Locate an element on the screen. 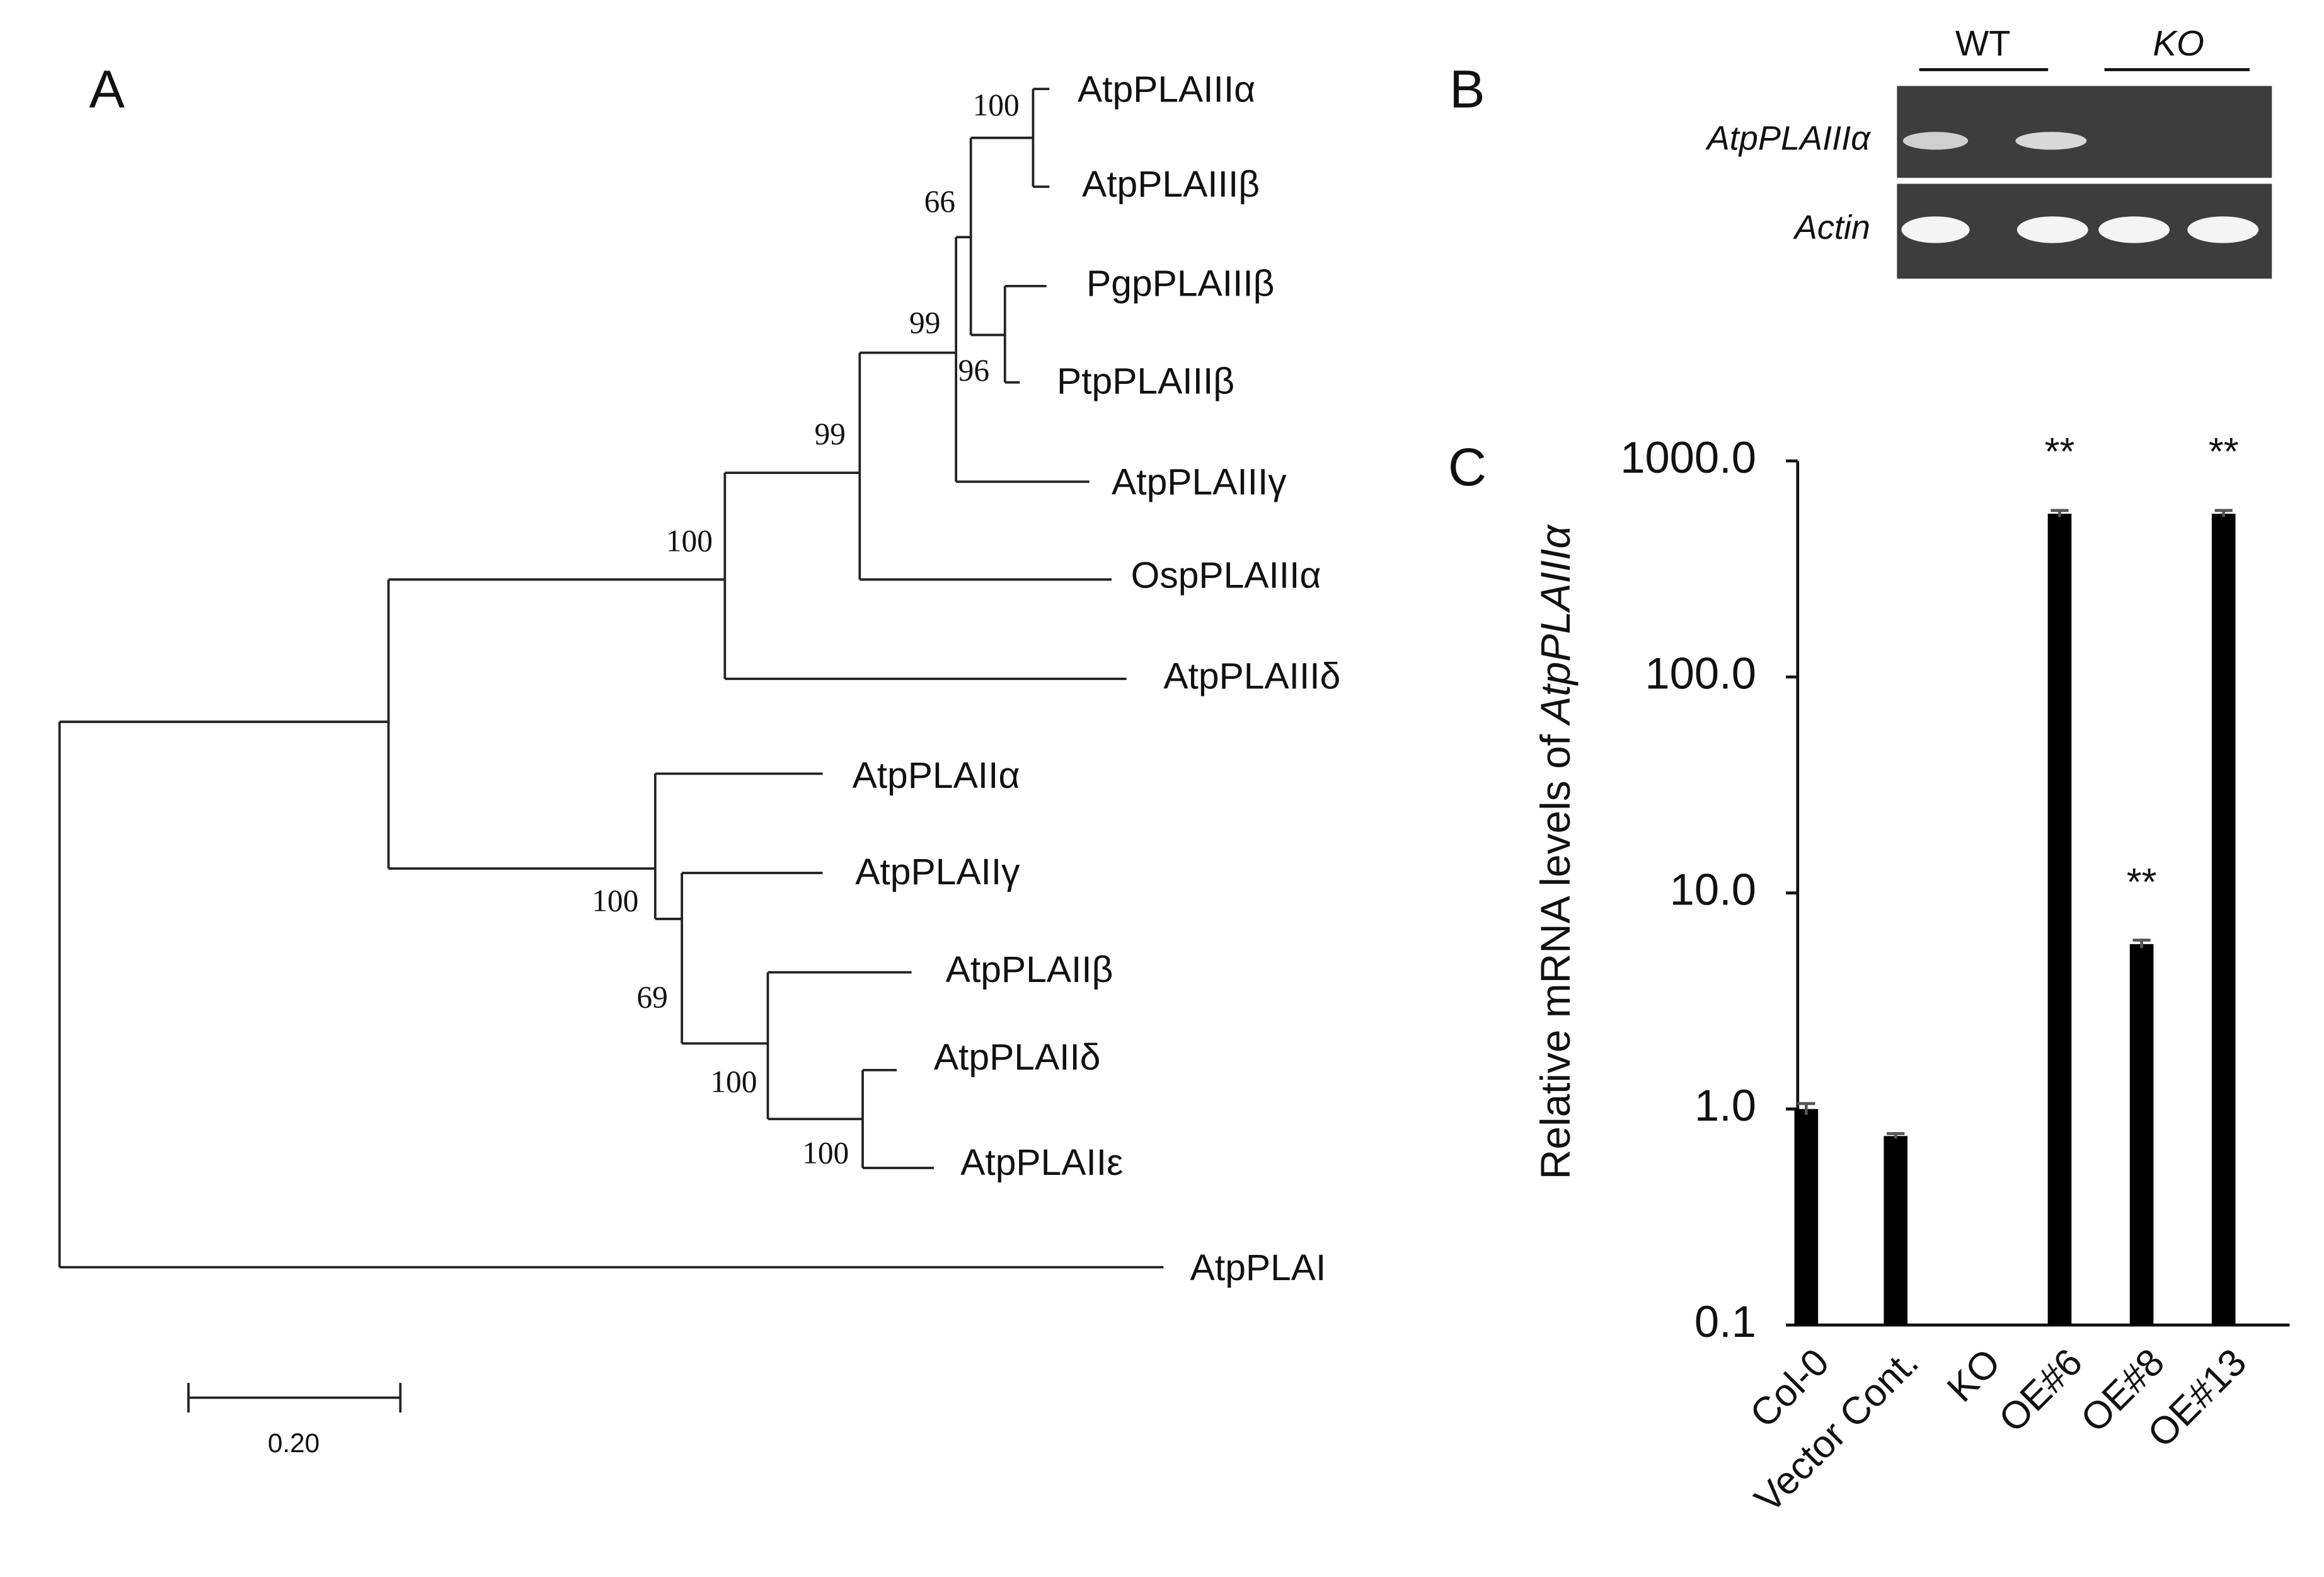  bootstrap-value: 96 is located at coordinates (974, 371).